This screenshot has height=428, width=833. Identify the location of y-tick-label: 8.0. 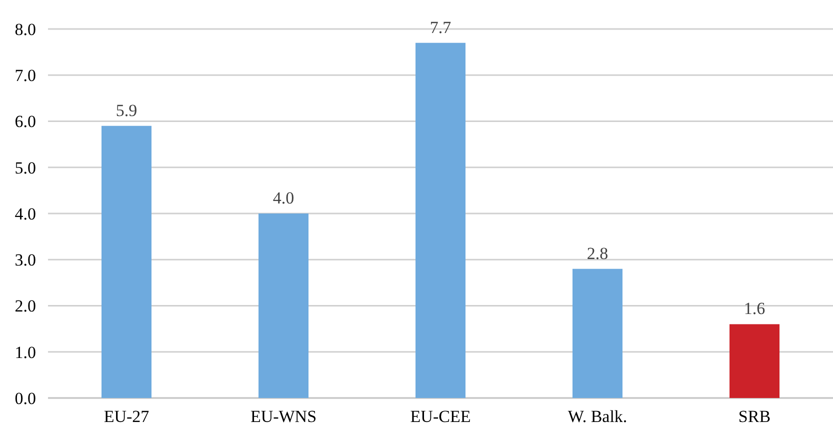
(25, 29).